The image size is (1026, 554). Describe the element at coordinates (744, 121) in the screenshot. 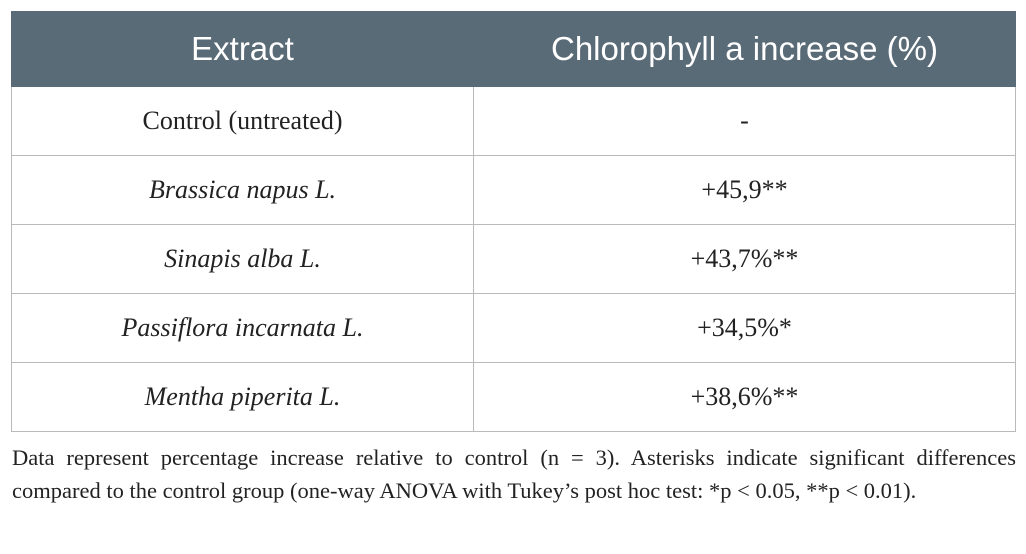

I see `increase-cell: -` at that location.